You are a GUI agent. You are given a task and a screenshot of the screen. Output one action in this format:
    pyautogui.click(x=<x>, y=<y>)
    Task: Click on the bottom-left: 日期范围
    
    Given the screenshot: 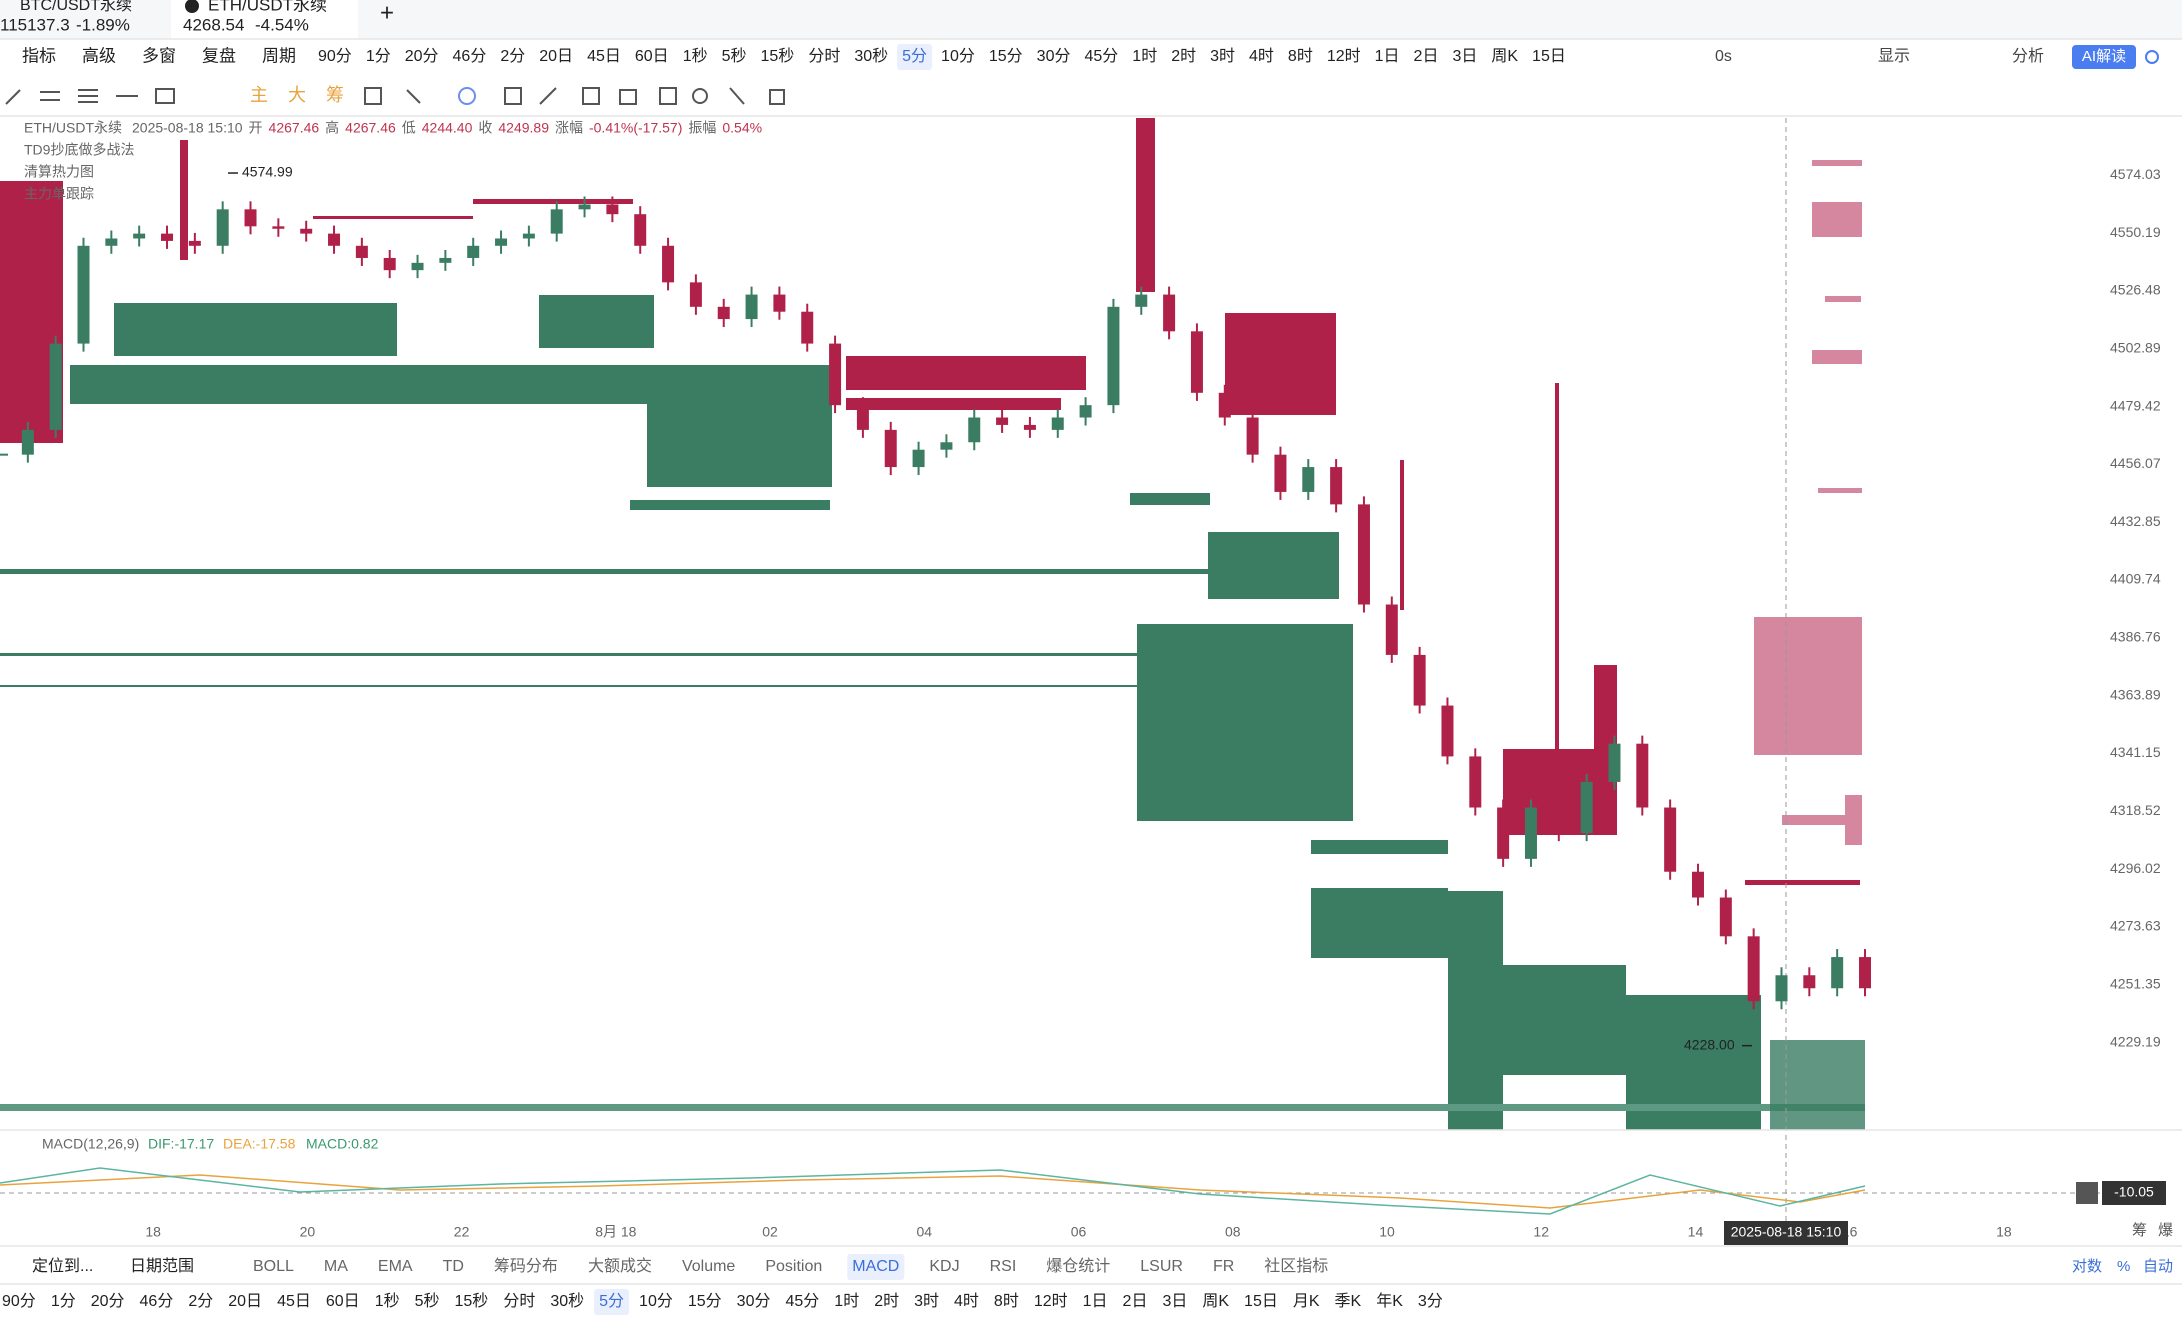 What is the action you would take?
    pyautogui.click(x=162, y=1266)
    